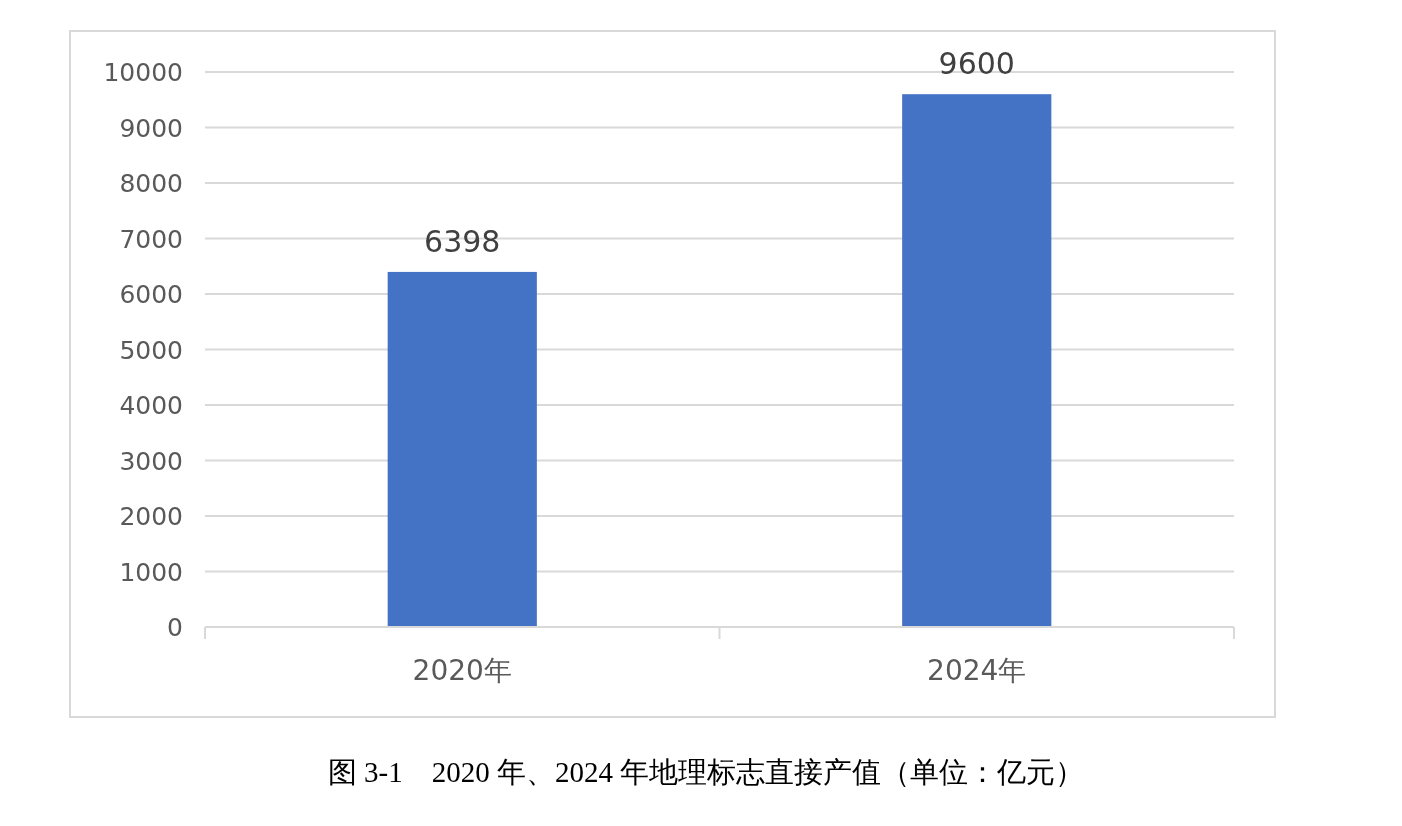  I want to click on x-tick-label: 2024年, so click(977, 670).